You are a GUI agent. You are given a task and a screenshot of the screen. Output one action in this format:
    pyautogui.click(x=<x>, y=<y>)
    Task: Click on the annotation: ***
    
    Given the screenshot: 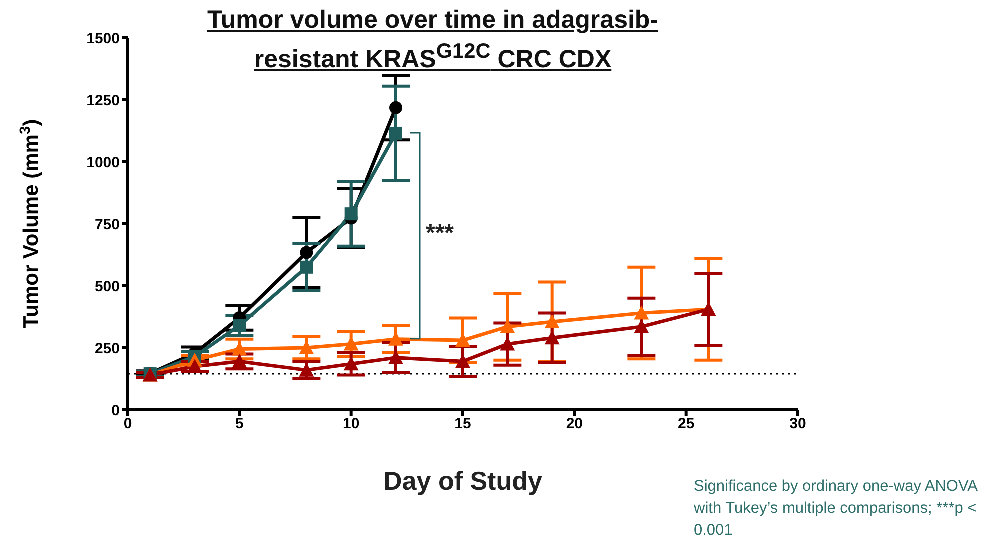 What is the action you would take?
    pyautogui.click(x=440, y=234)
    